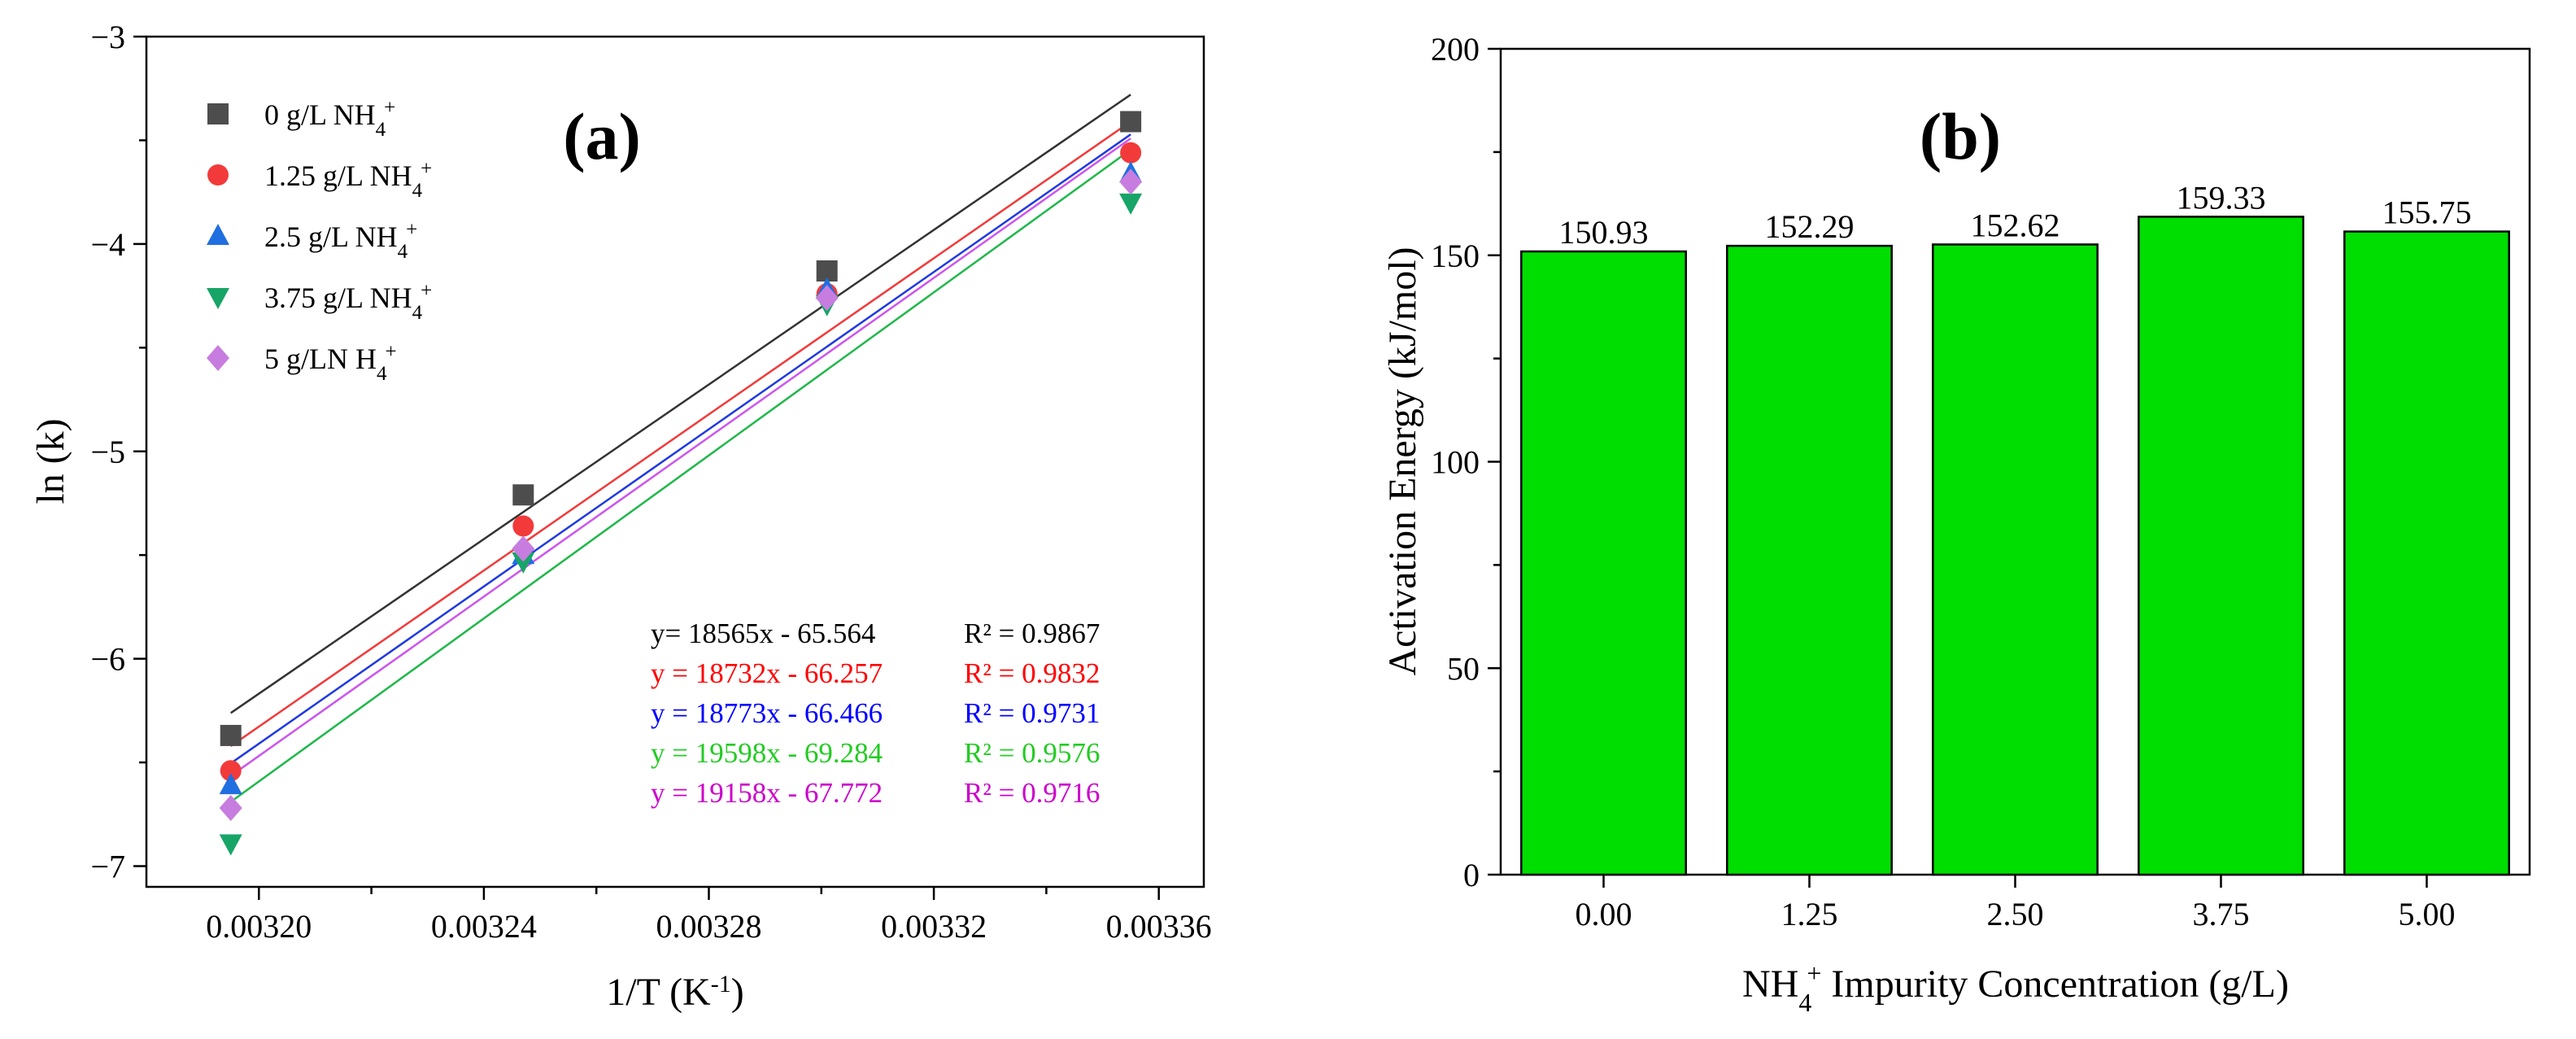 This screenshot has height=1039, width=2576. Describe the element at coordinates (107, 244) in the screenshot. I see `panel-a-ytick-label: −4` at that location.